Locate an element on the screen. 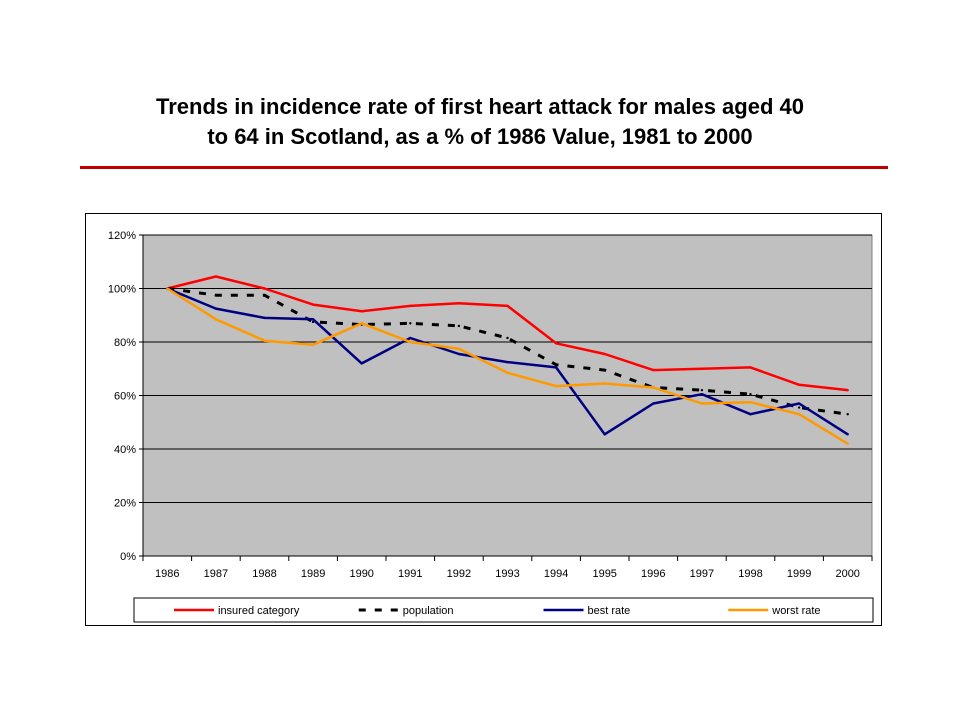 The width and height of the screenshot is (960, 720). y-tick-label: 20% is located at coordinates (125, 504).